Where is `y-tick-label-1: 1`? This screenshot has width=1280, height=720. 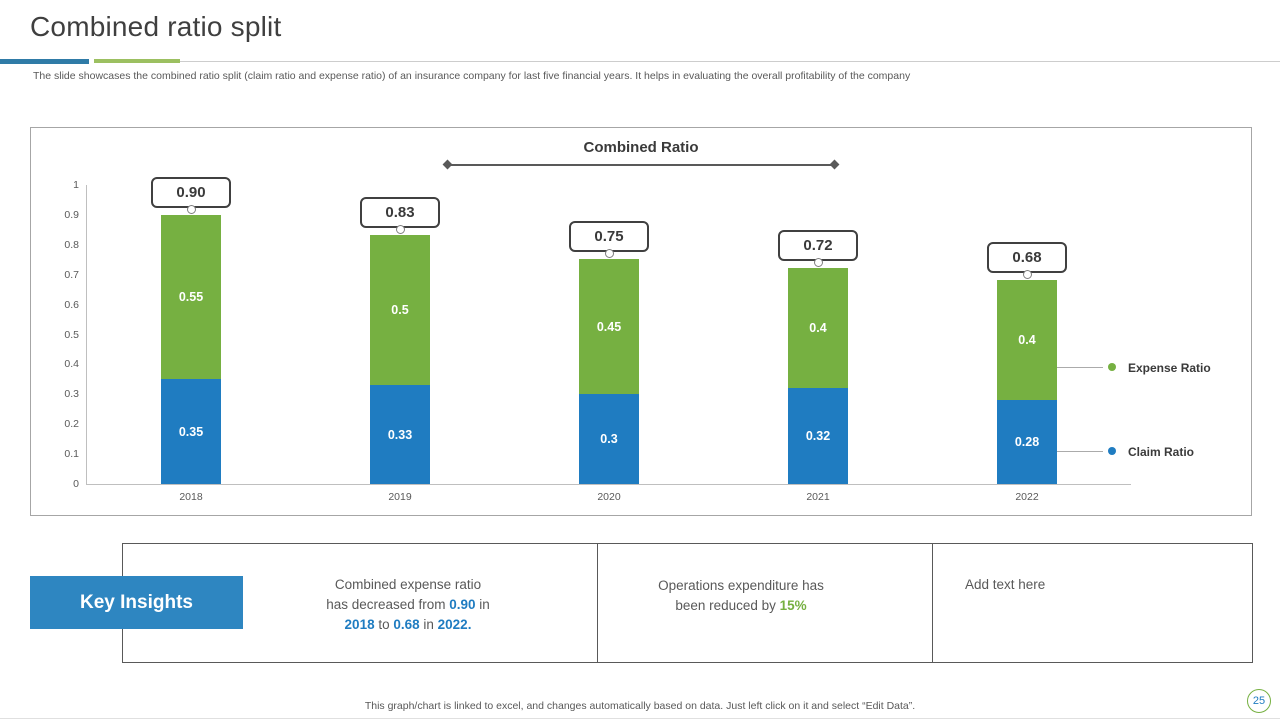 y-tick-label-1: 1 is located at coordinates (76, 185).